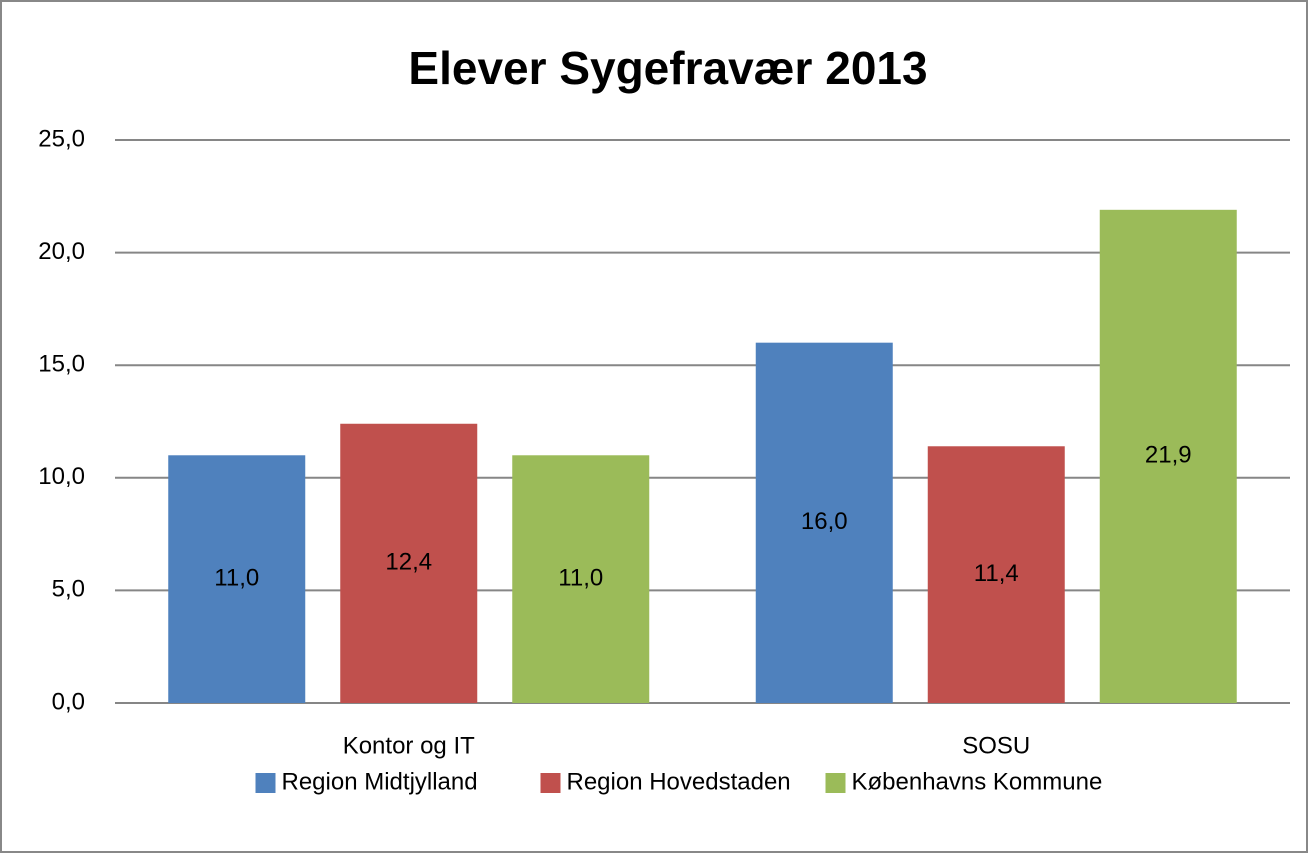  I want to click on y-tick-label: 5,0, so click(68, 589).